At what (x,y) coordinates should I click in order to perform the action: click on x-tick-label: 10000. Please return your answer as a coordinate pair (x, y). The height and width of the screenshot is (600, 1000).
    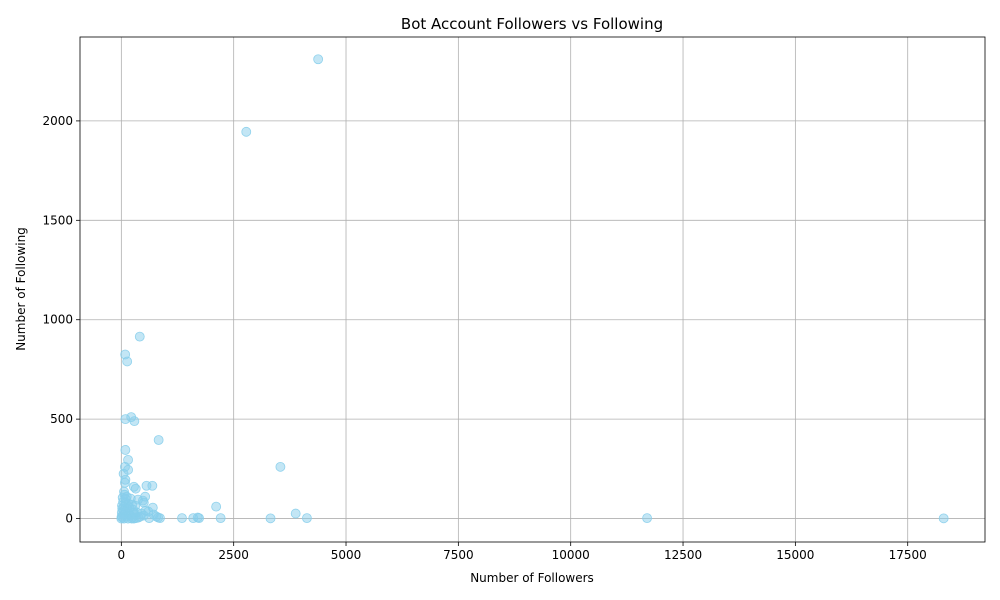
    Looking at the image, I should click on (571, 555).